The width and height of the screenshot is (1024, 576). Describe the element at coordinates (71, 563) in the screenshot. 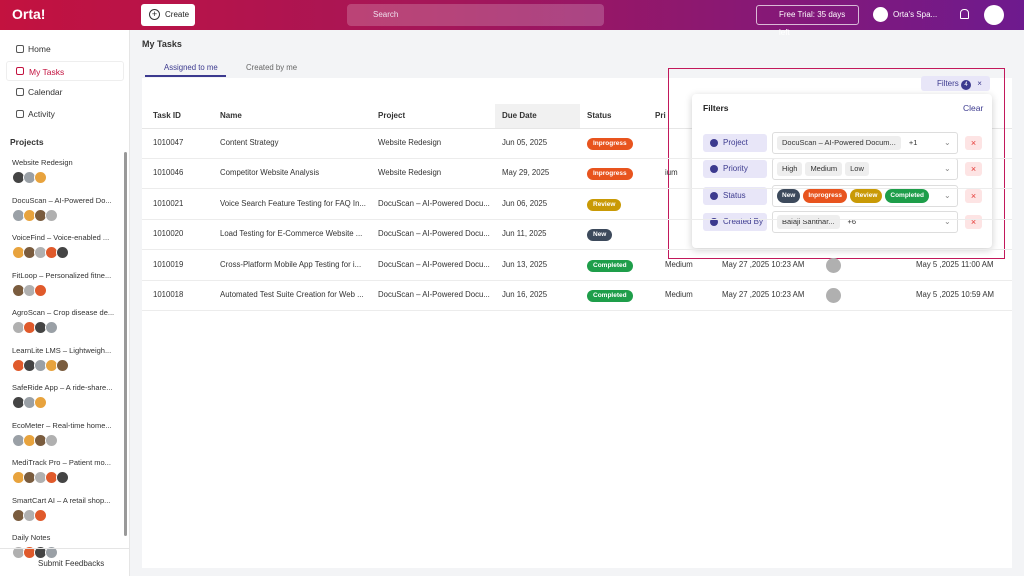

I see `submit-feedback: Submit Feedbacks` at that location.